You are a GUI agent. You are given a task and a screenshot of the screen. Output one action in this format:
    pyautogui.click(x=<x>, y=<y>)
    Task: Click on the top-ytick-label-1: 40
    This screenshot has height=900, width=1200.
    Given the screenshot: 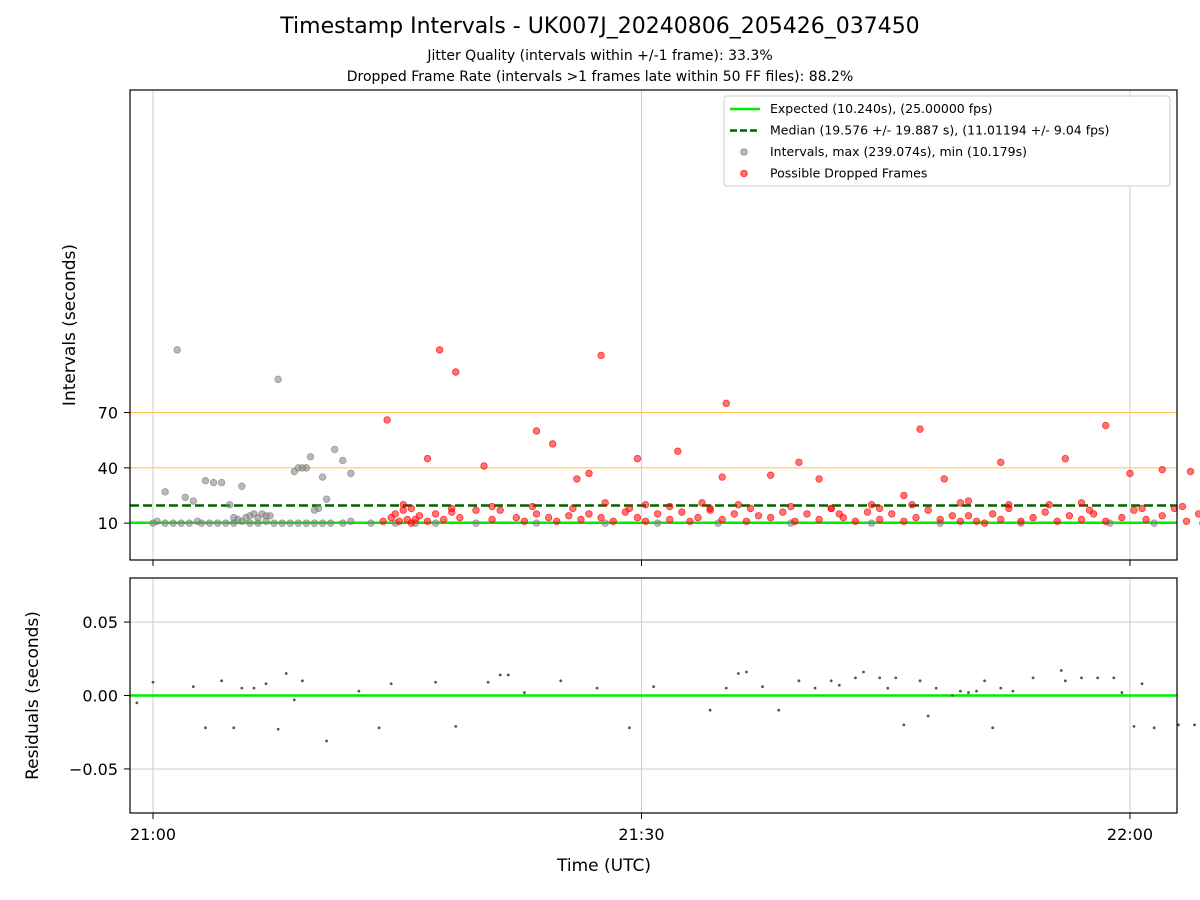 What is the action you would take?
    pyautogui.click(x=108, y=468)
    